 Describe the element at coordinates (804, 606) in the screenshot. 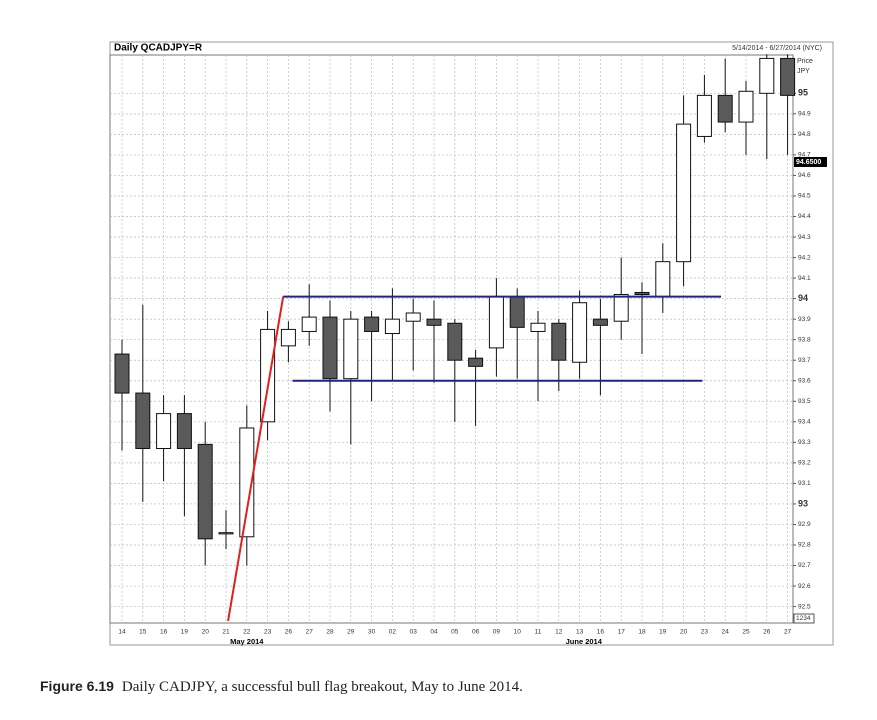

I see `y-tick-label: 92.5` at that location.